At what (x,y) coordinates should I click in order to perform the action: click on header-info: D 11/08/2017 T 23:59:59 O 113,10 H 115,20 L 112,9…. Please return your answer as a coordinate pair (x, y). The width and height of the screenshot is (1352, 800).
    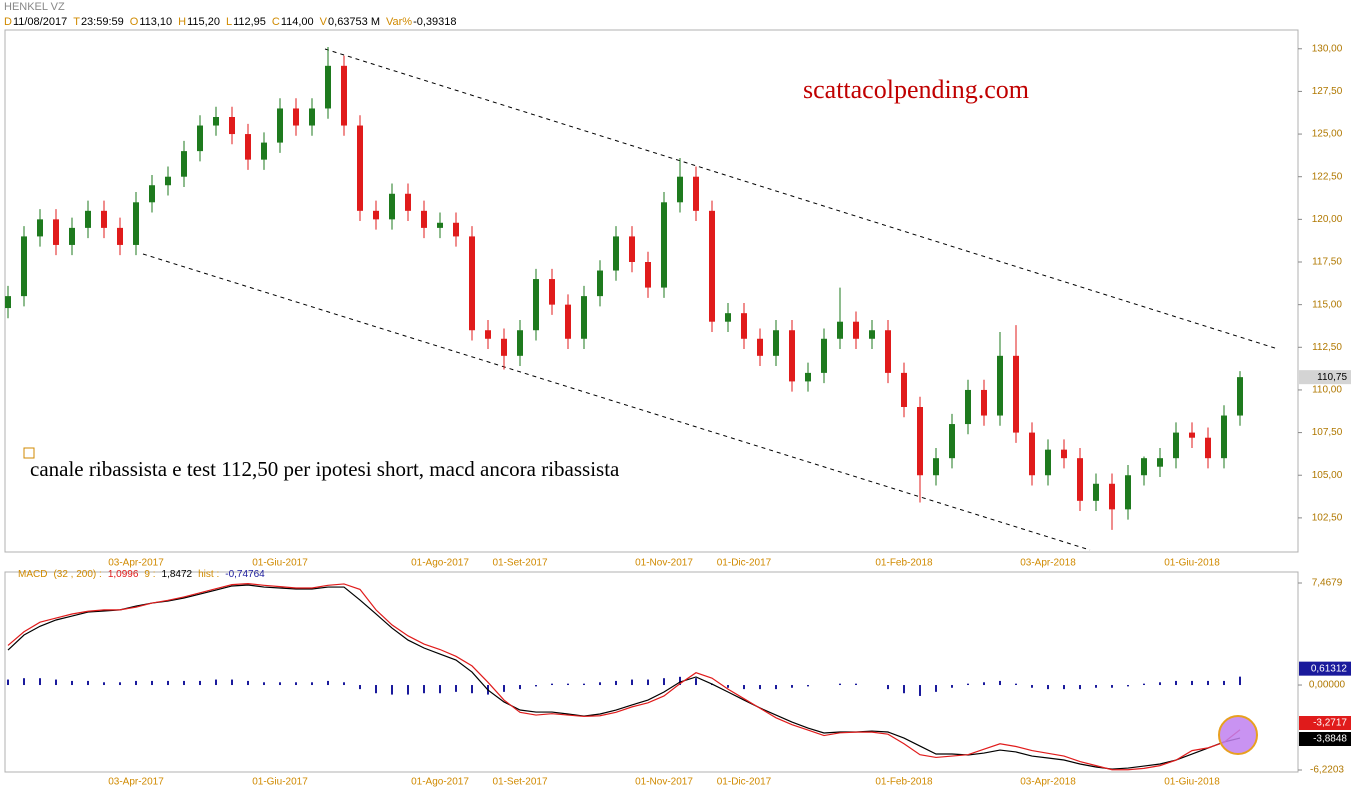
    Looking at the image, I should click on (230, 22).